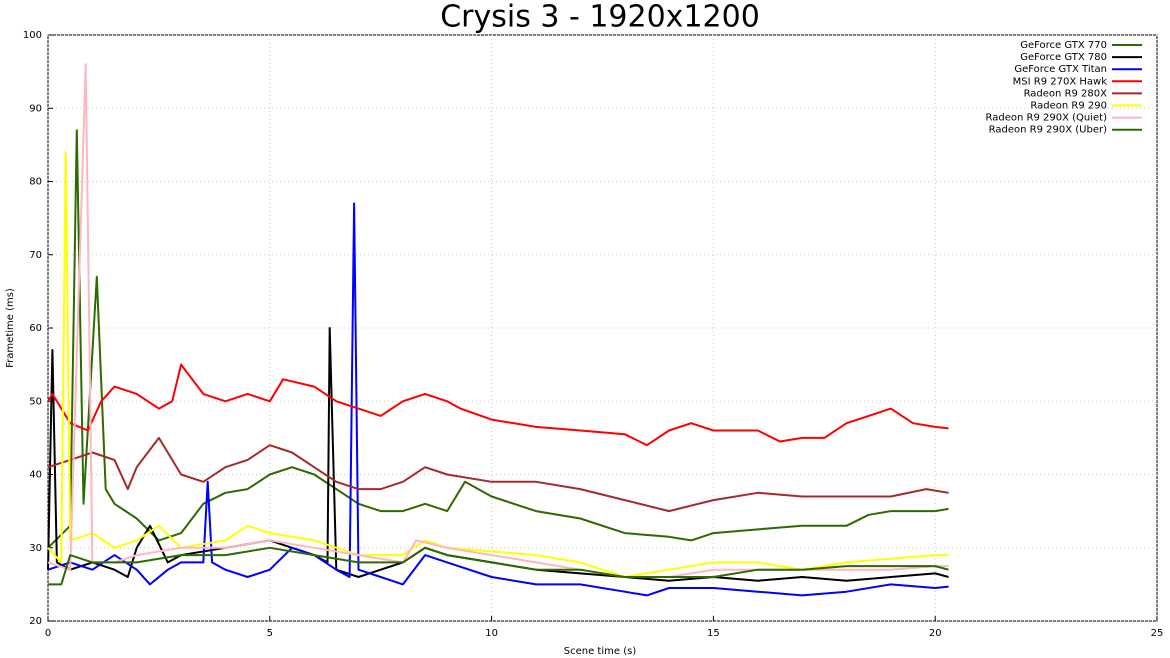 This screenshot has width=1170, height=658. I want to click on y-tick-label: 90, so click(35, 108).